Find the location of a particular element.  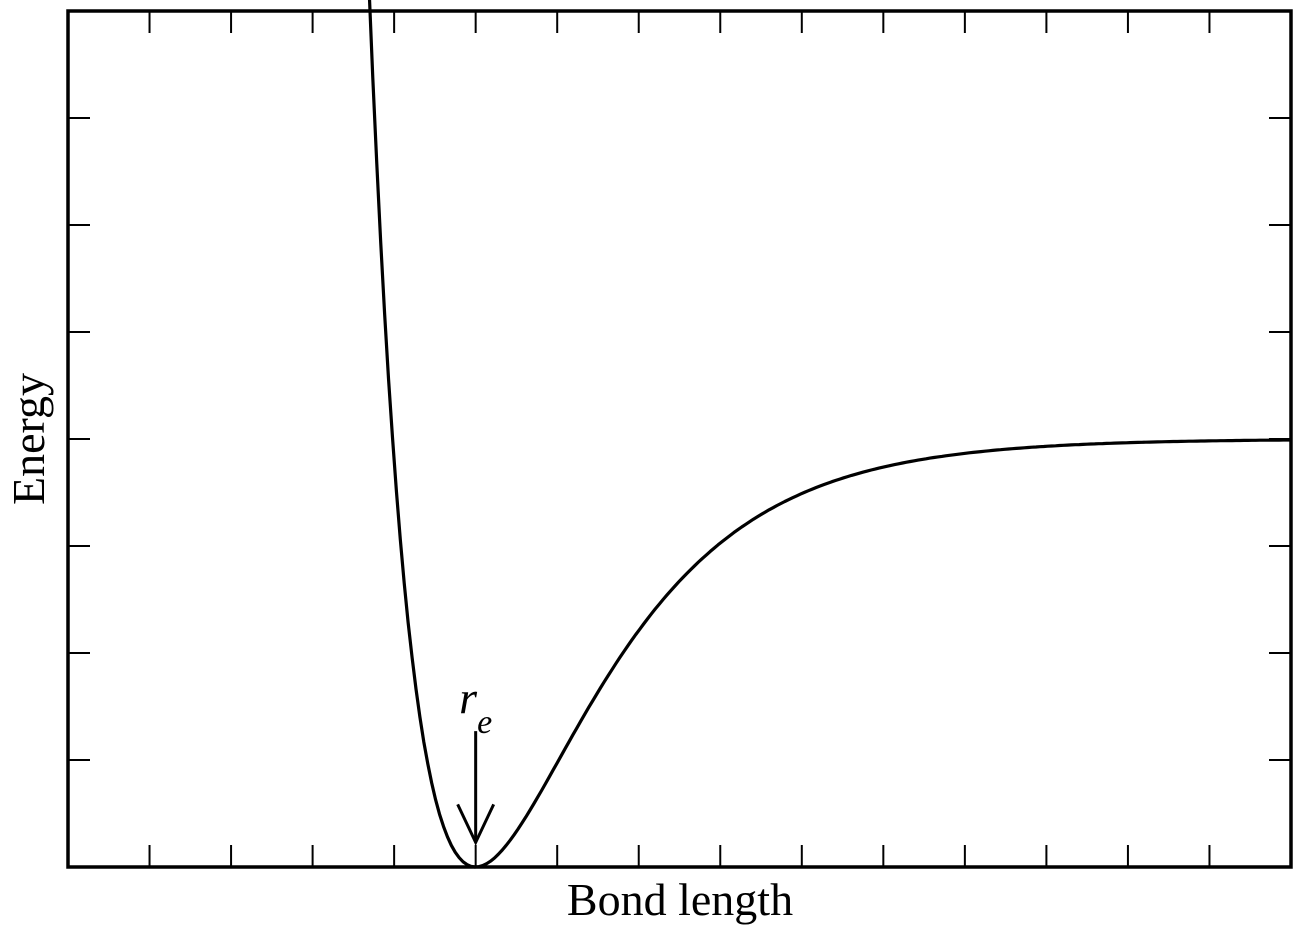

re-arrow-head is located at coordinates (476, 824).